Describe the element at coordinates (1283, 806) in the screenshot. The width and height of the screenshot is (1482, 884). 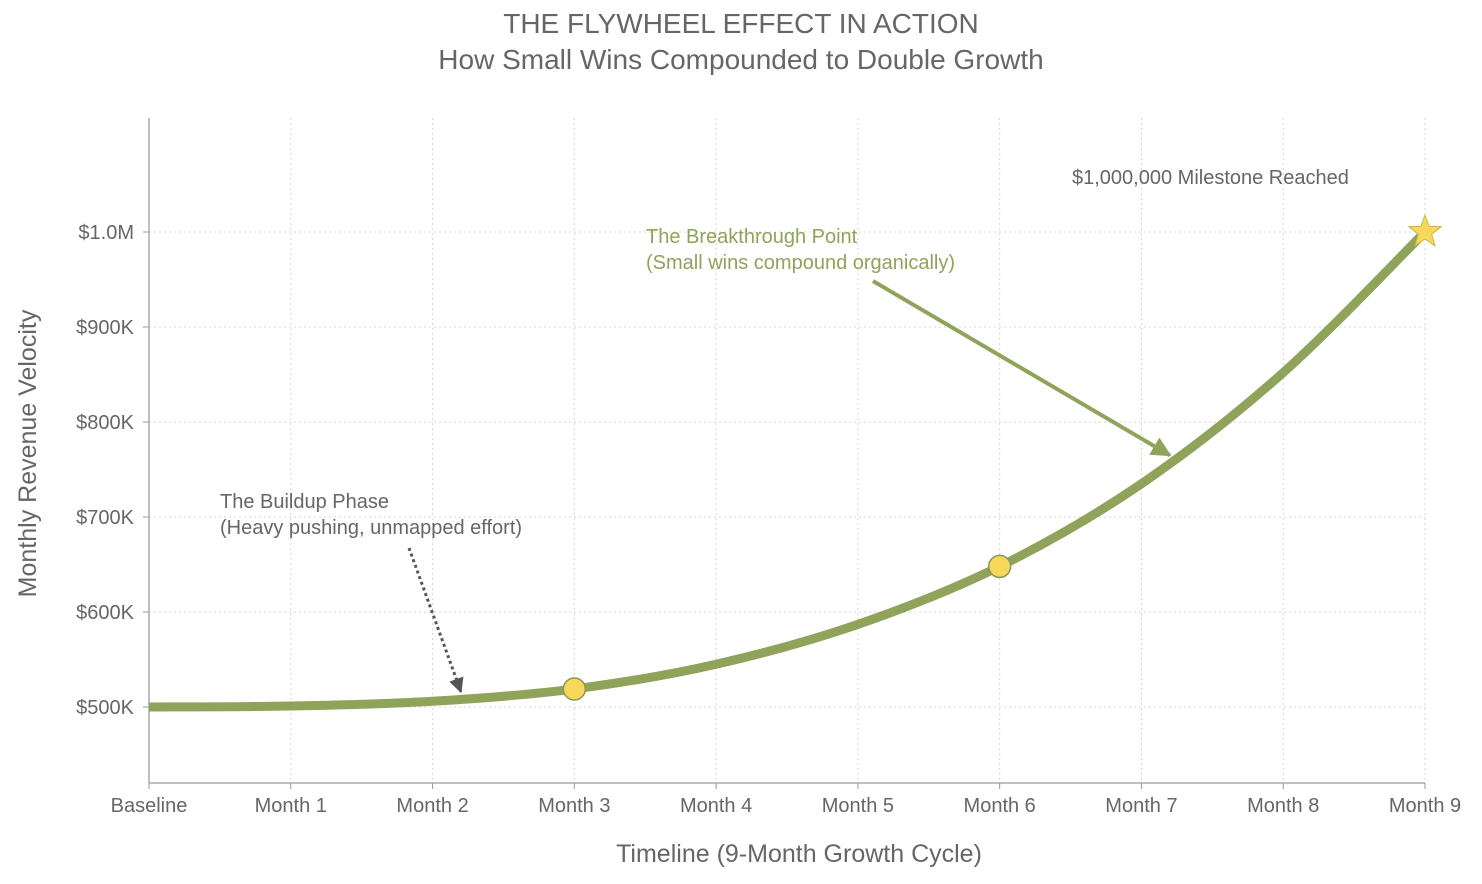
I see `x-tick-label: Month 8` at that location.